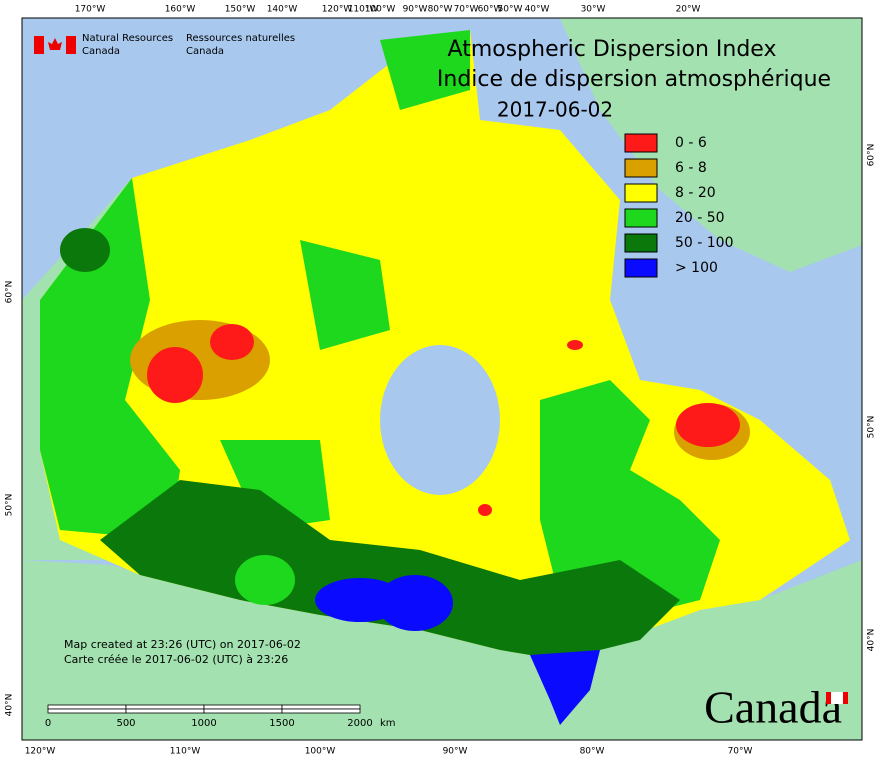 This screenshot has width=880, height=760. Describe the element at coordinates (872, 427) in the screenshot. I see `right-label: 50°N` at that location.